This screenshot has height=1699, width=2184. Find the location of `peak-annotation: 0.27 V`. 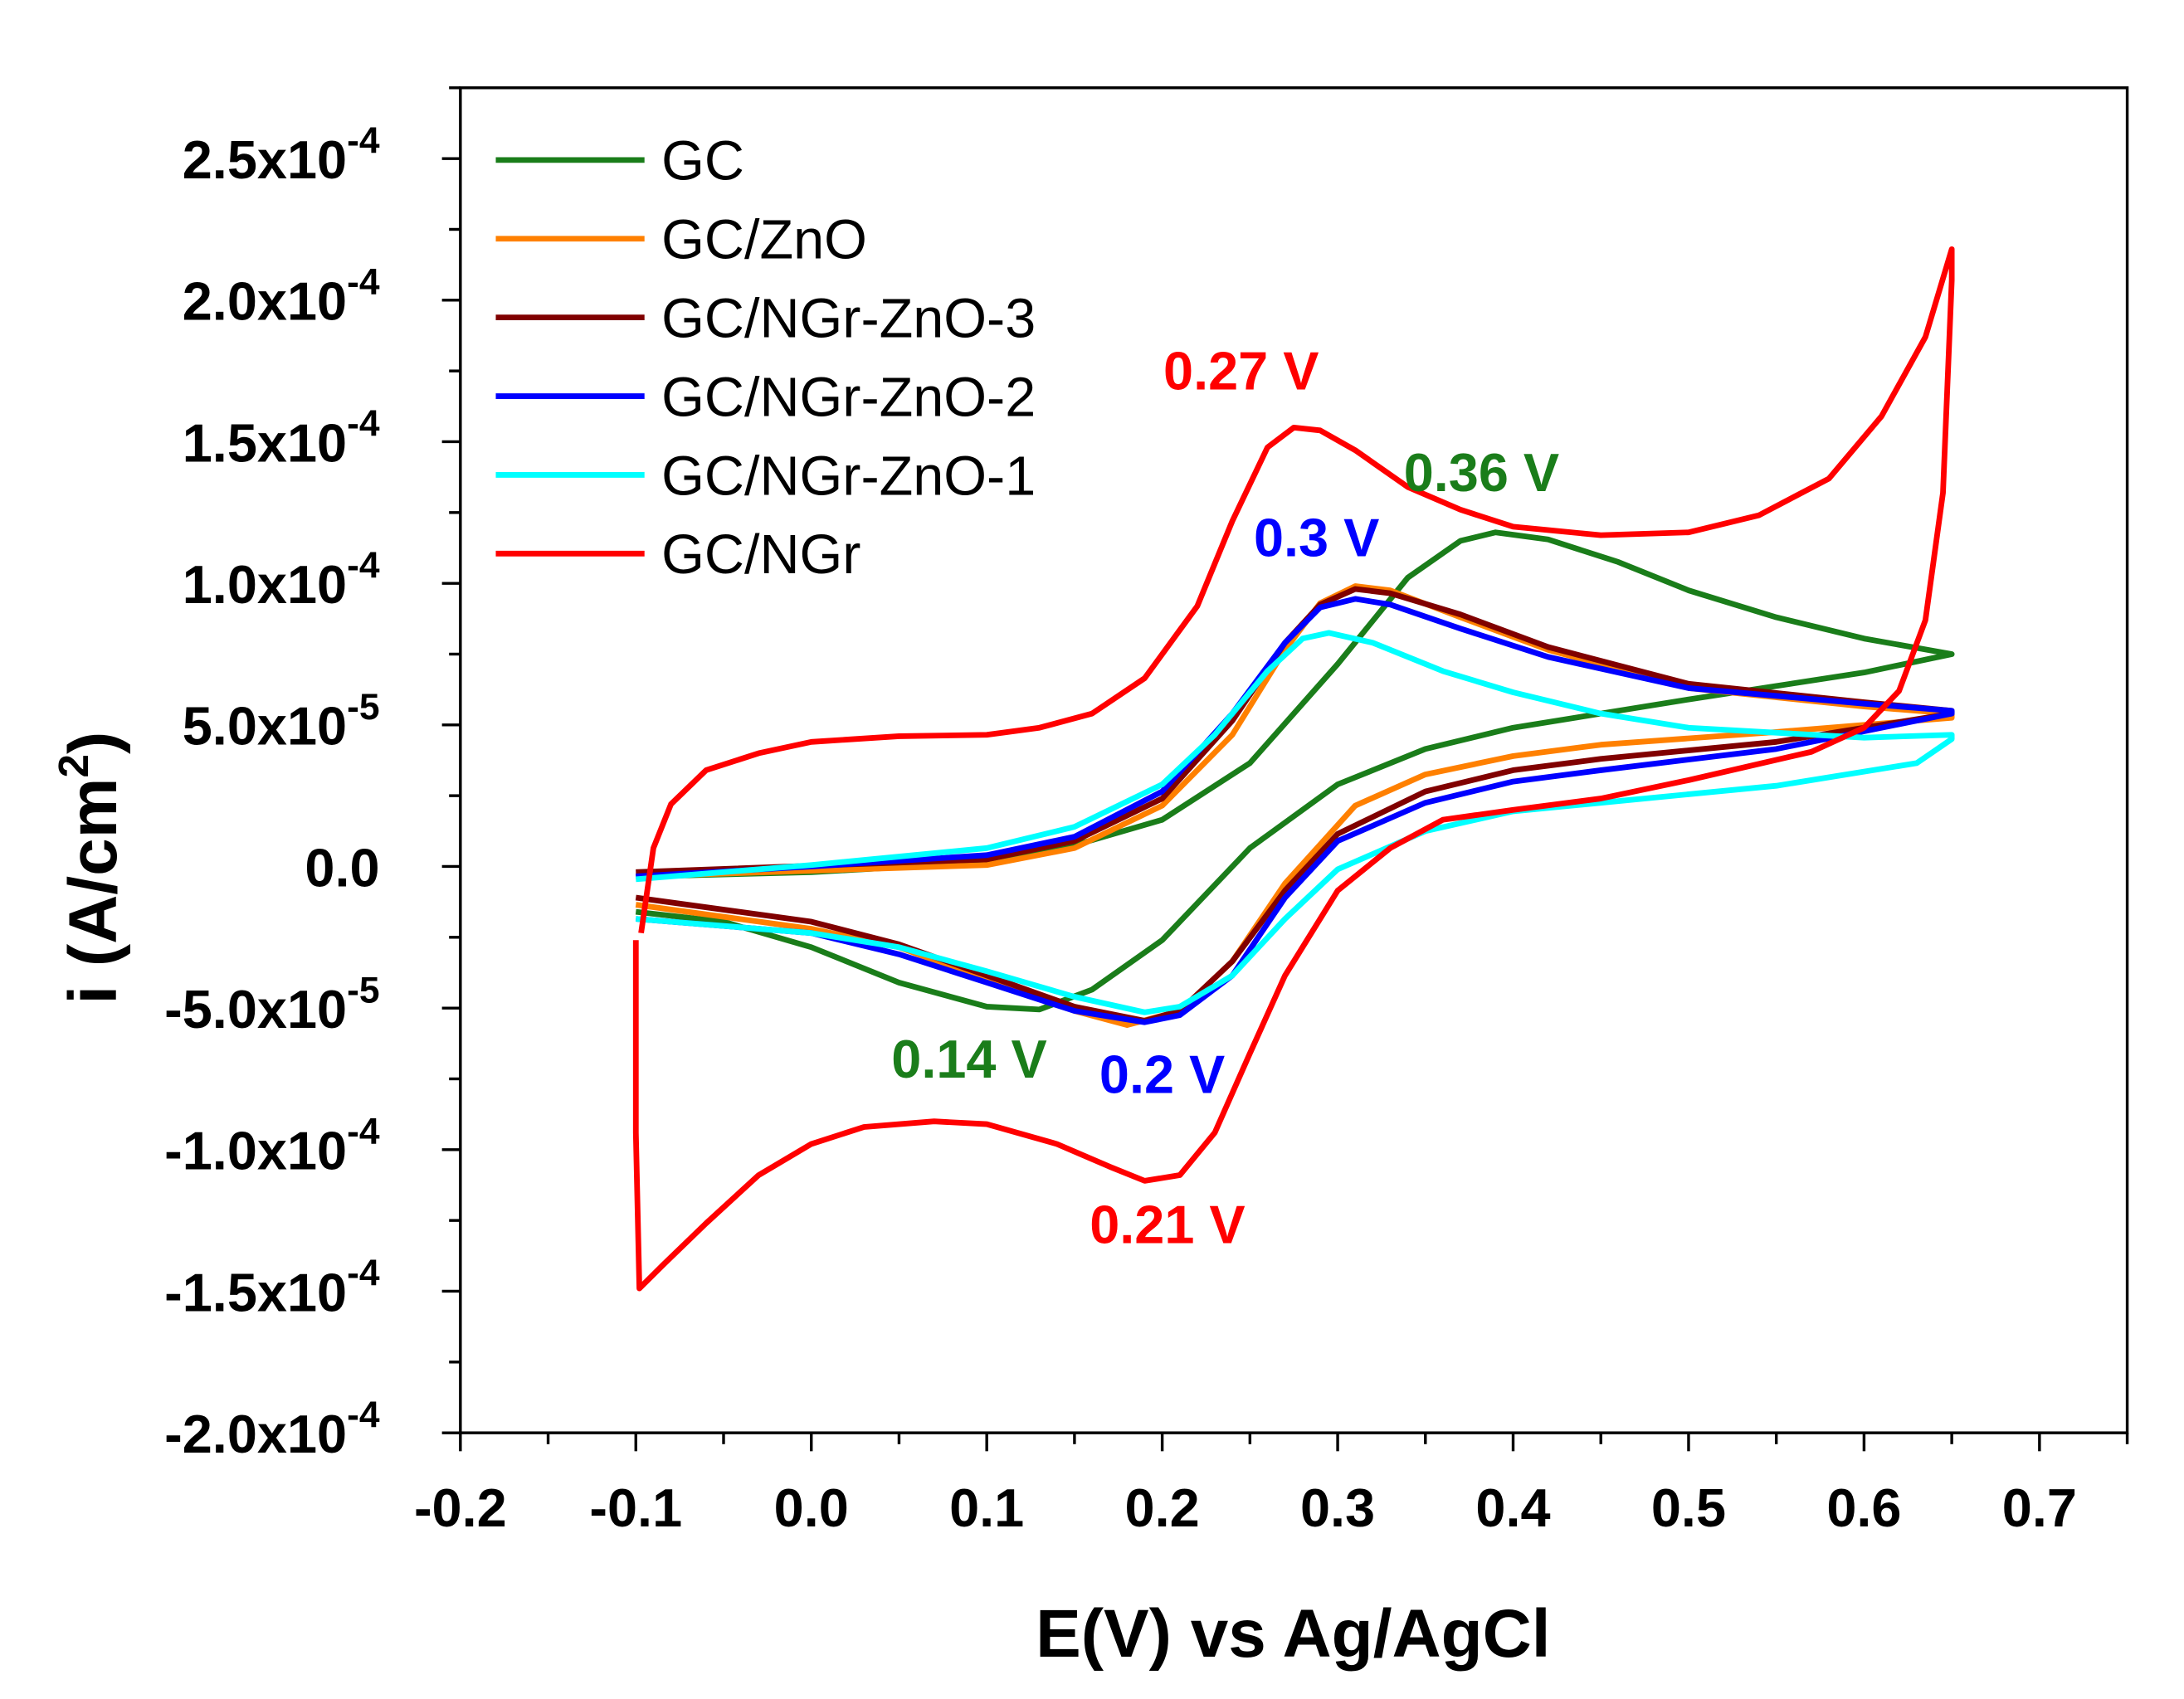

peak-annotation: 0.27 V is located at coordinates (1241, 370).